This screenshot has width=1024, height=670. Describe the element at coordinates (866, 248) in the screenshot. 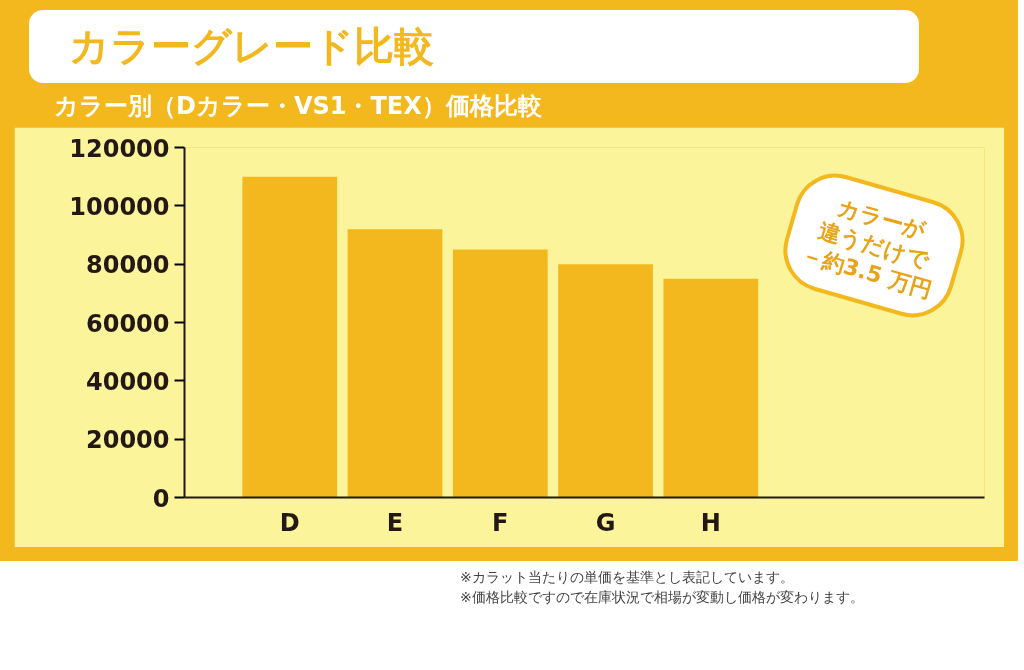

I see `text: カラーが 違うだけで －約3.5 万円` at that location.